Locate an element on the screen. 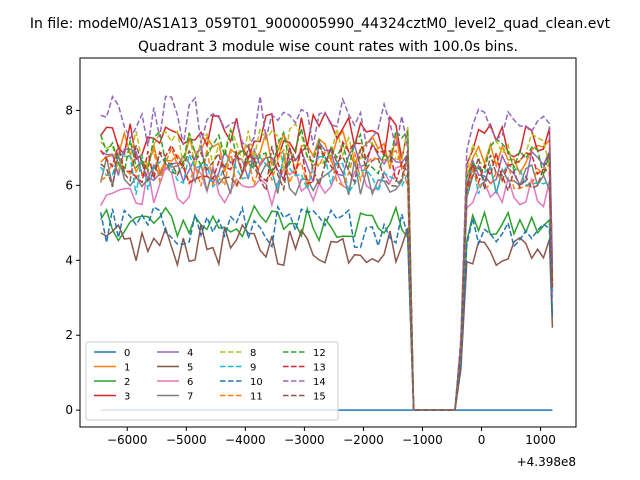  legend-label: 3 is located at coordinates (127, 397).